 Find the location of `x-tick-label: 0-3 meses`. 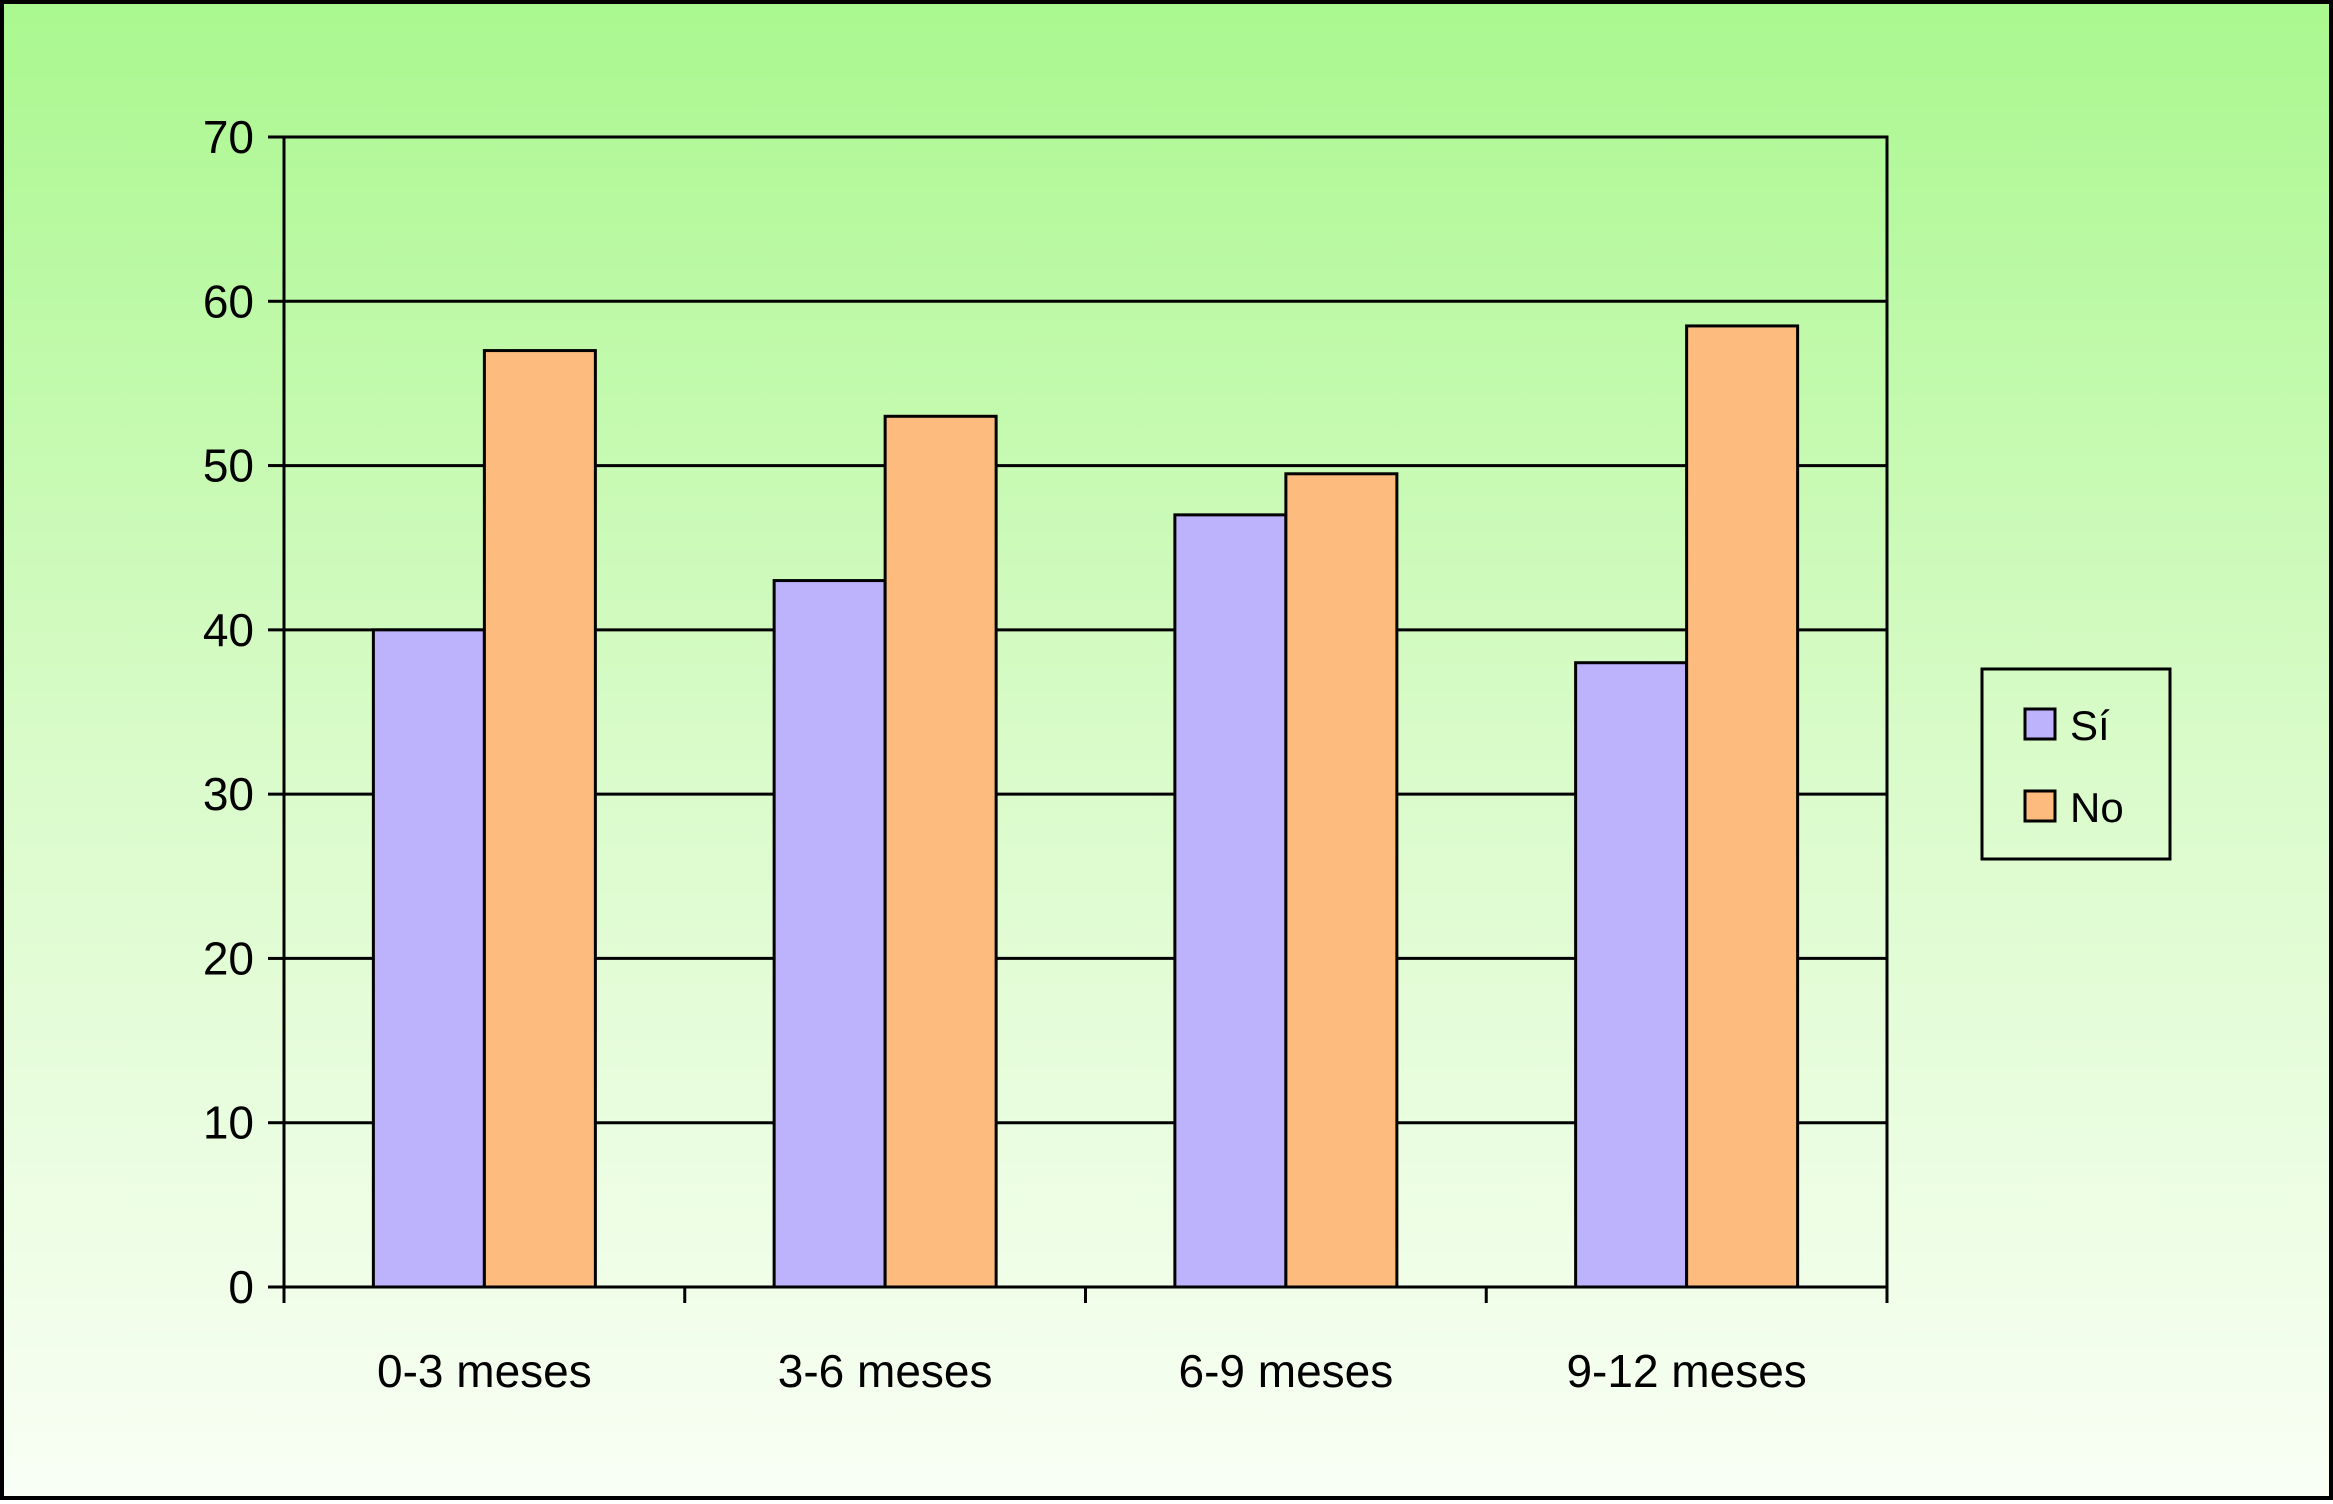

x-tick-label: 0-3 meses is located at coordinates (484, 1371).